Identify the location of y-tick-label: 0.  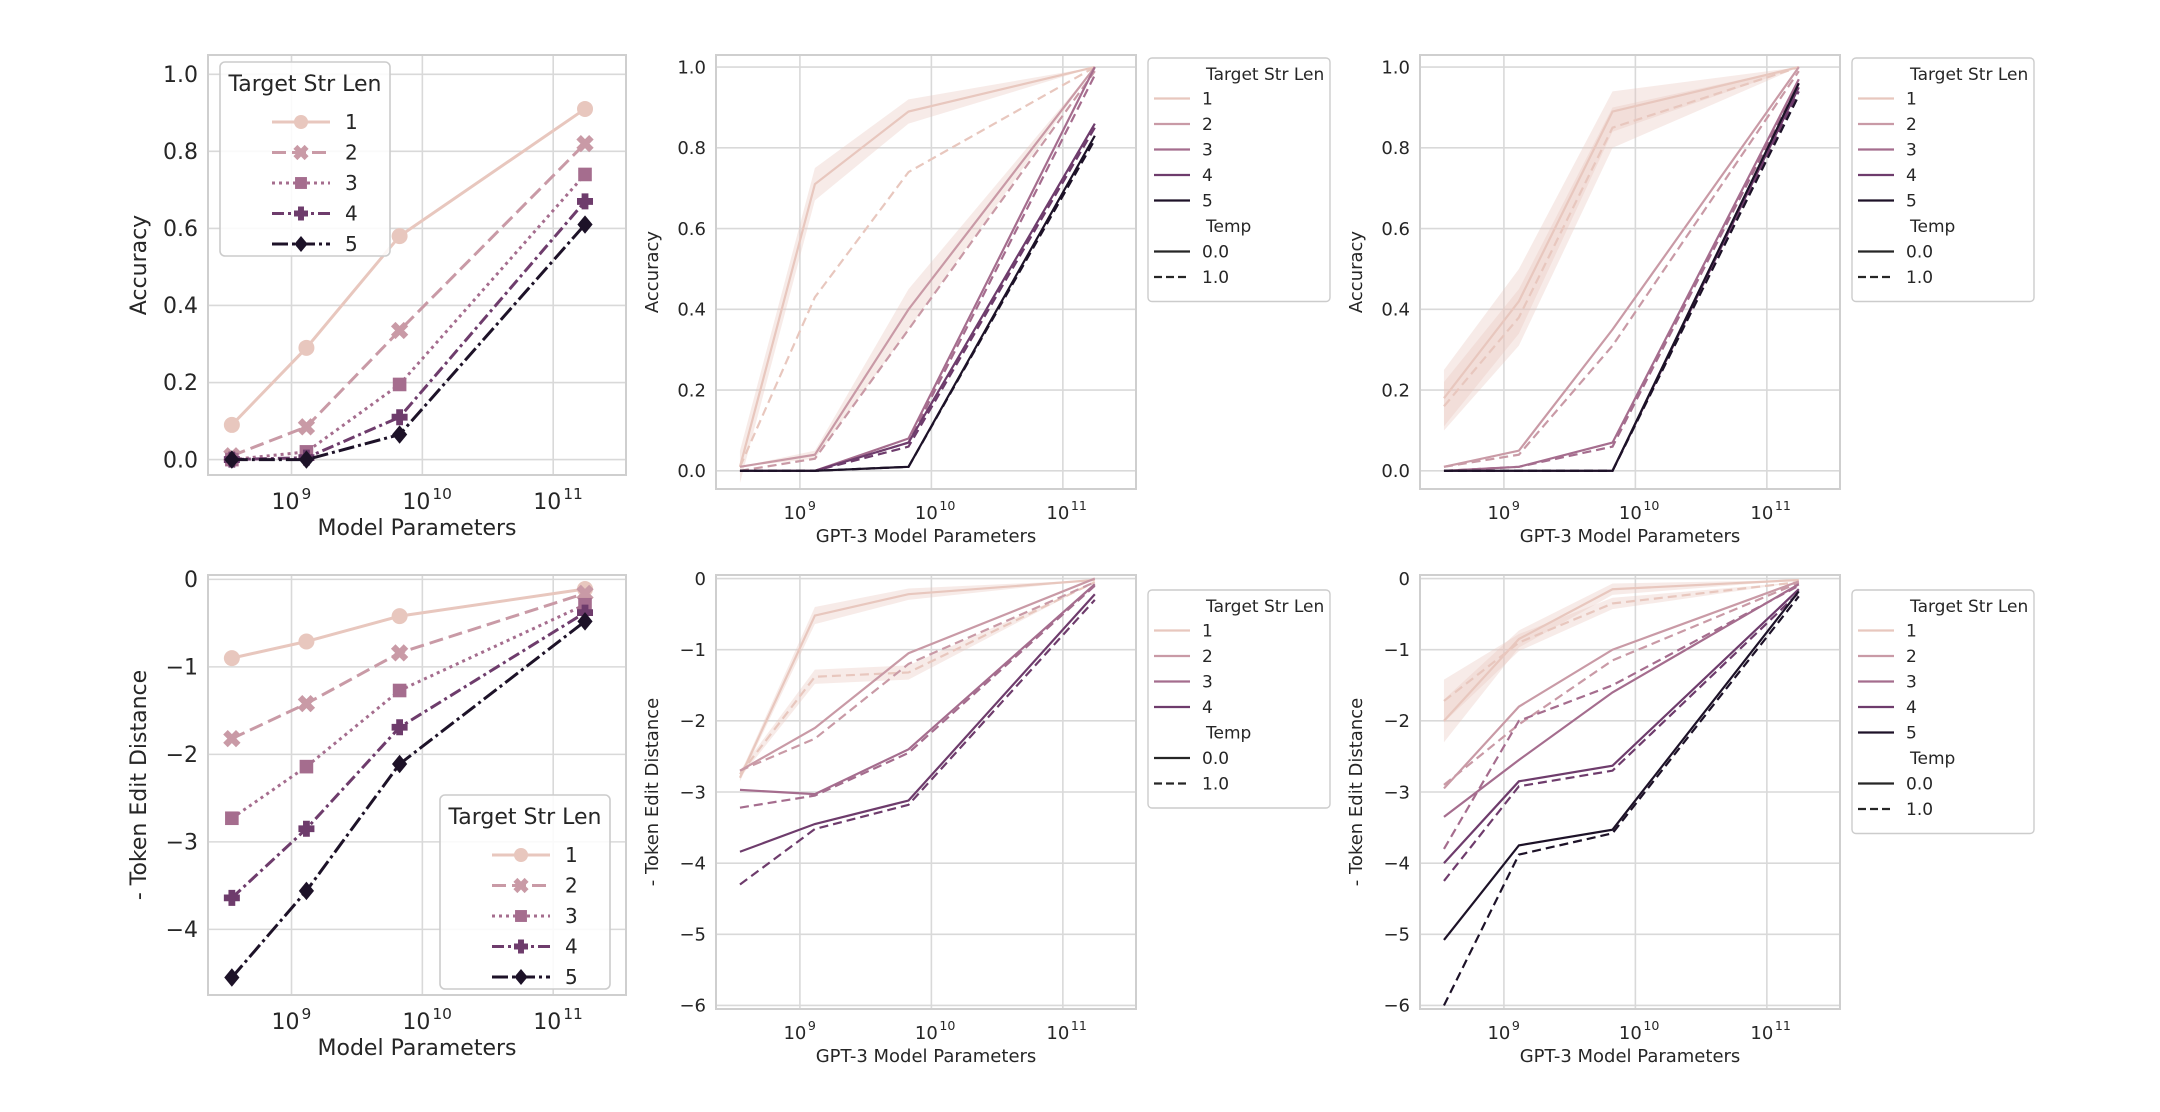
(1404, 579).